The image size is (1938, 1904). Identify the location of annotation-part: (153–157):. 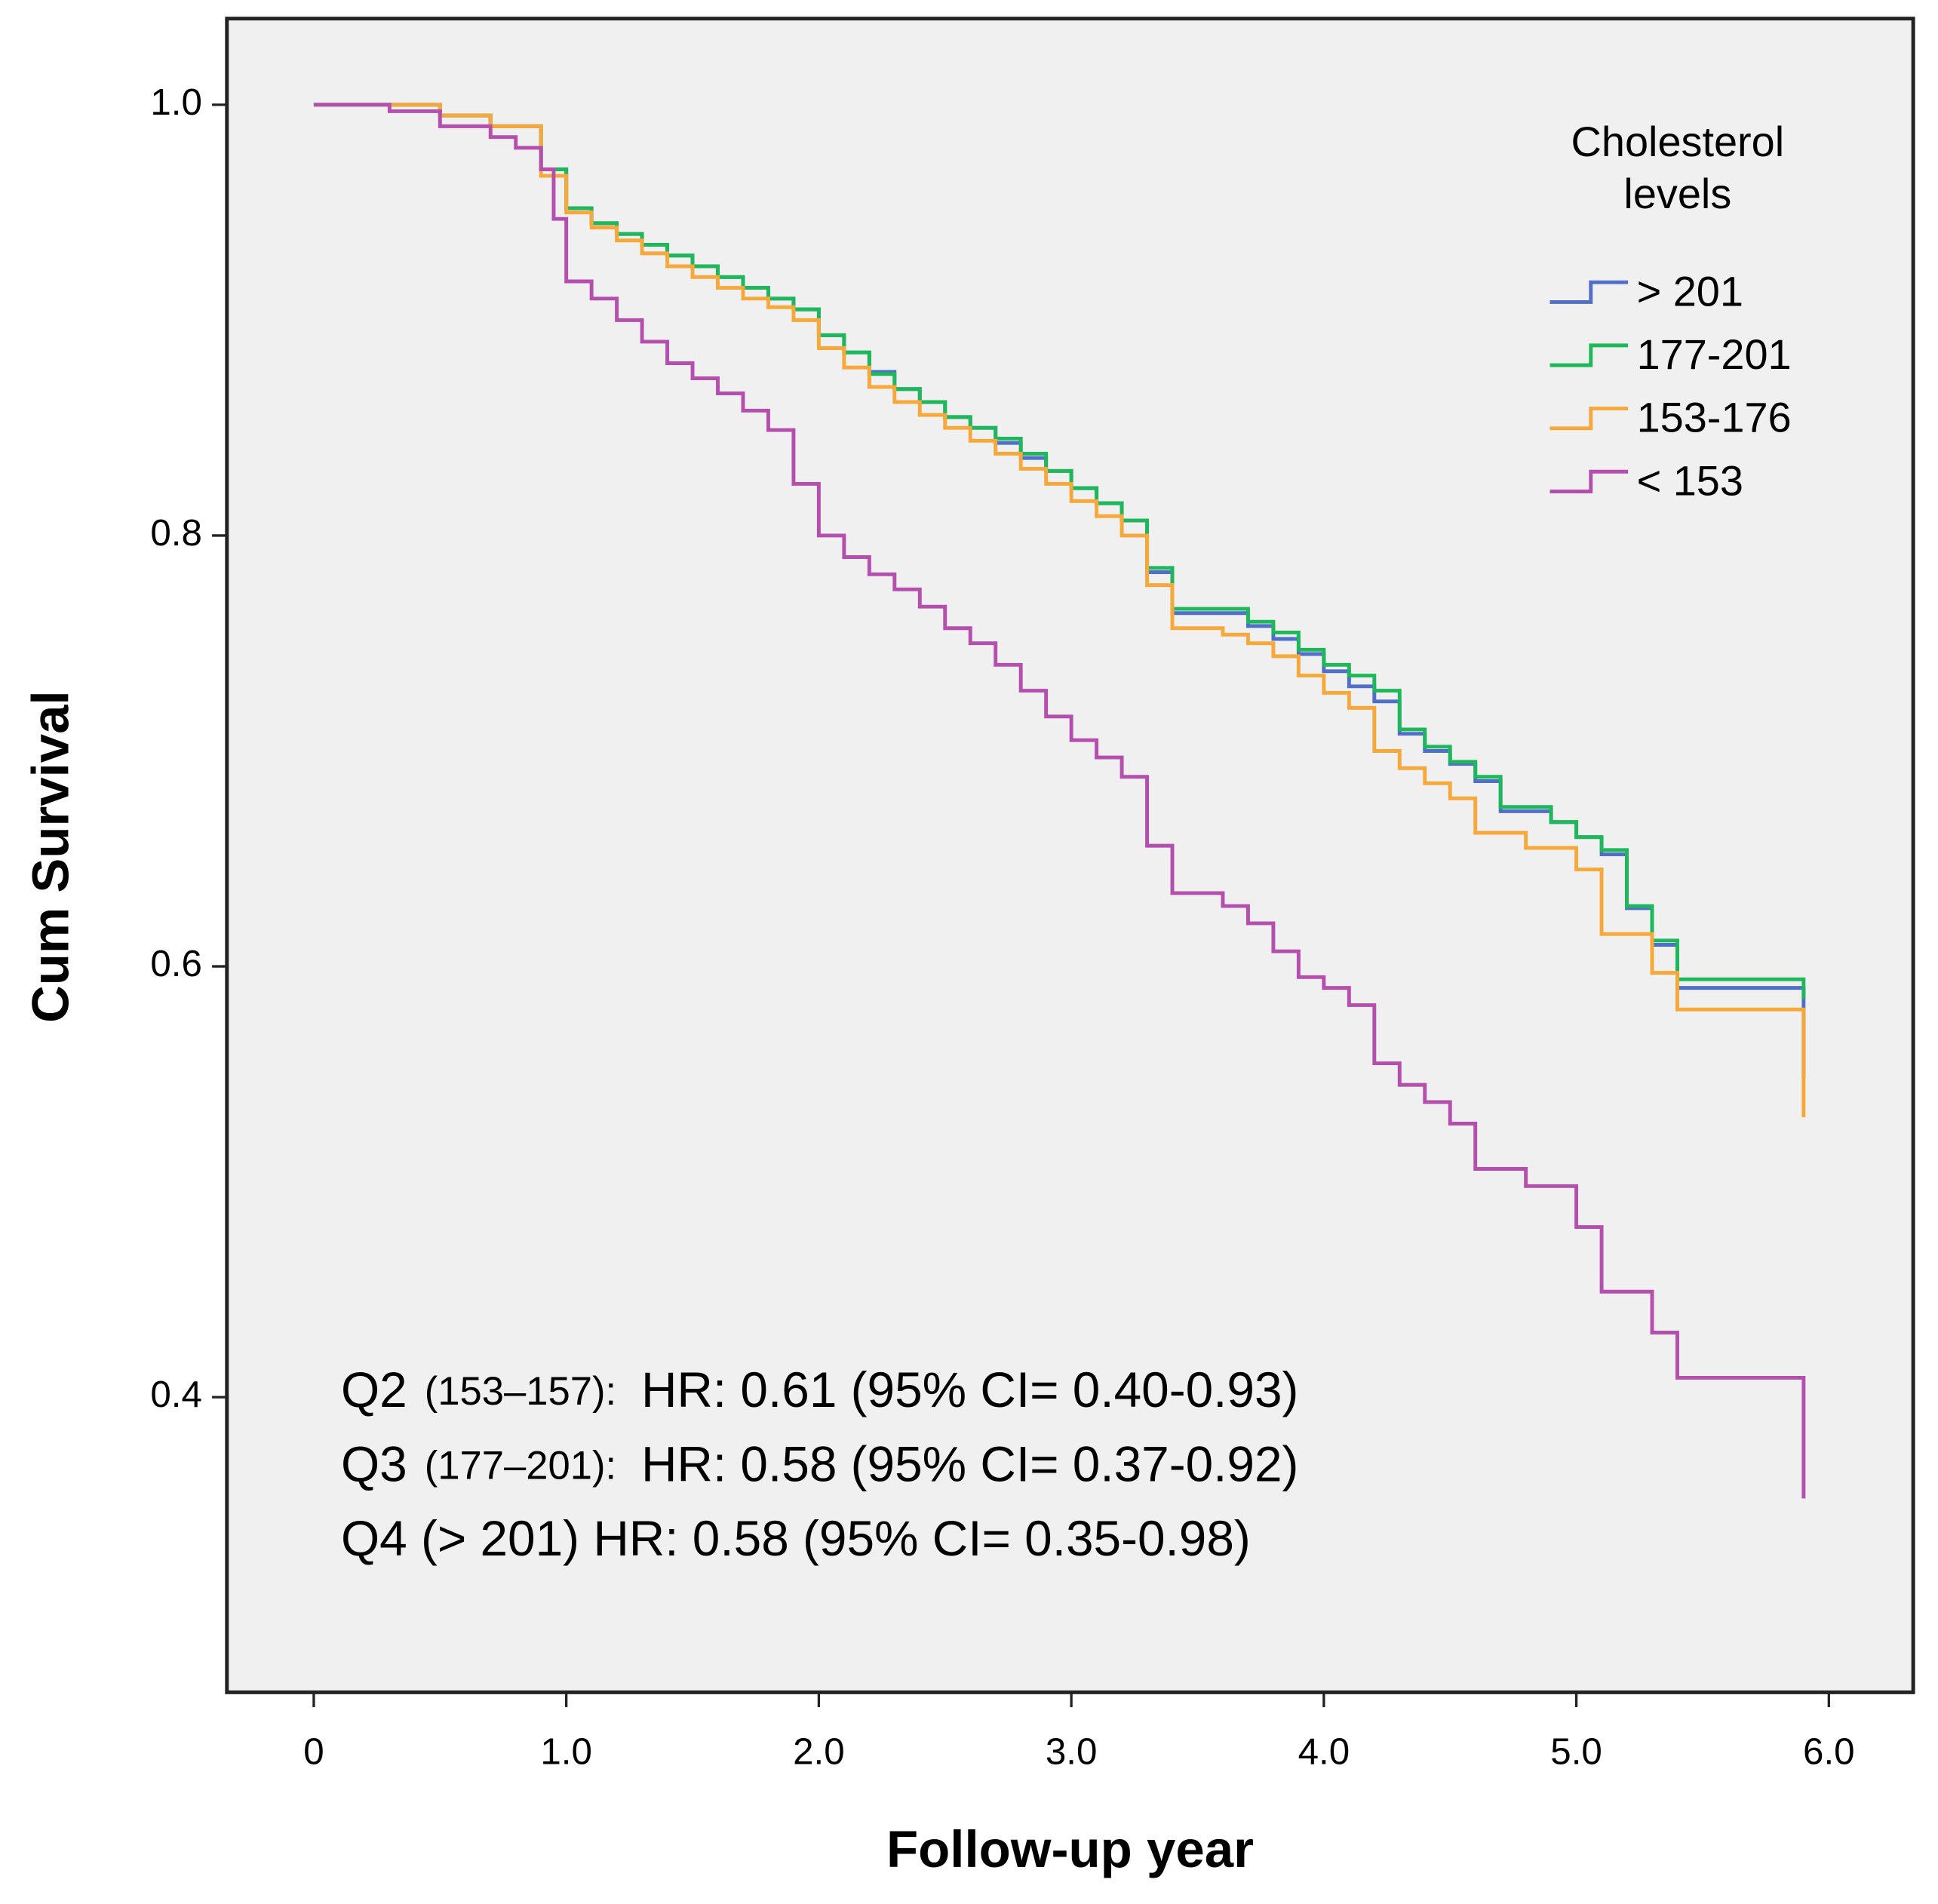
(520, 1391).